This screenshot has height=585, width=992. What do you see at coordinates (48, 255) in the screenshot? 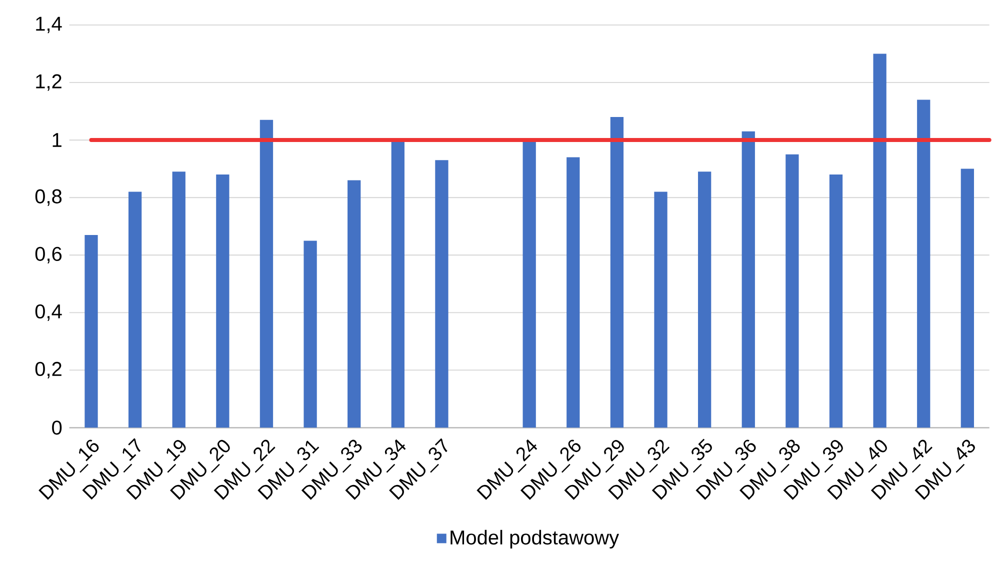
I see `y-tick-label: 0,6` at bounding box center [48, 255].